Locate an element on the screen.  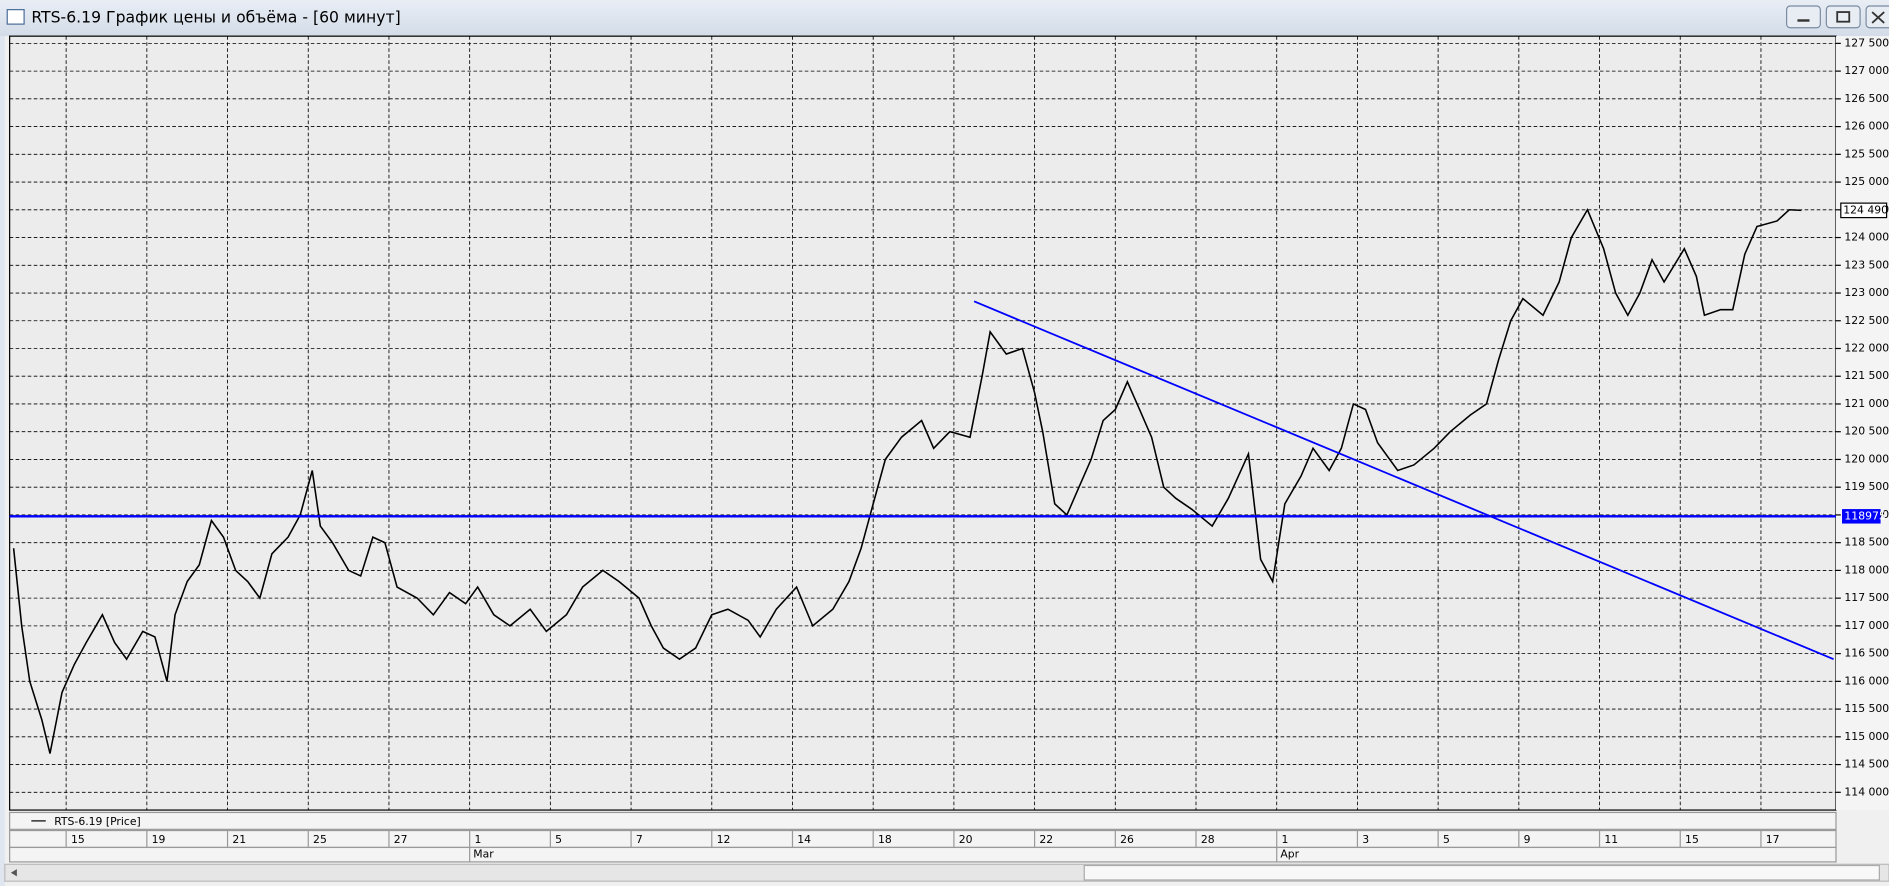
scrollbar-thumb is located at coordinates (1481, 872).